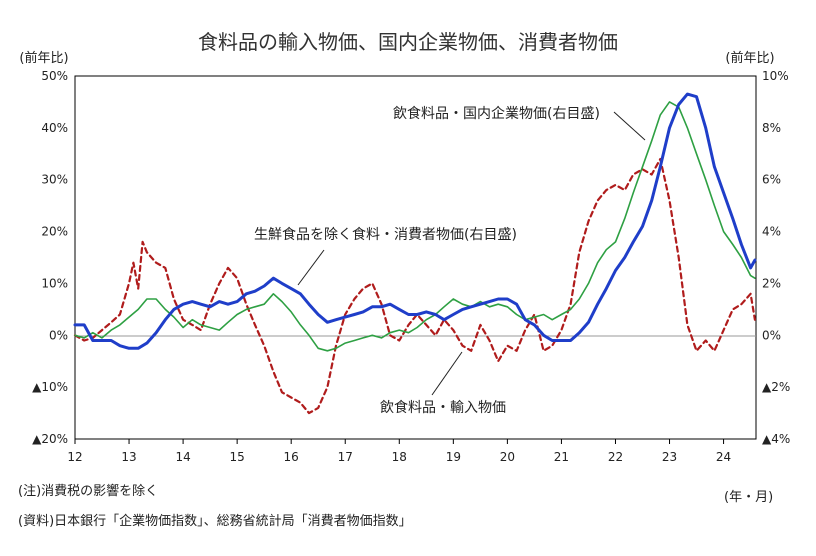 The width and height of the screenshot is (816, 556). Describe the element at coordinates (43, 58) in the screenshot. I see `left-axis-unit: (前年比)` at that location.